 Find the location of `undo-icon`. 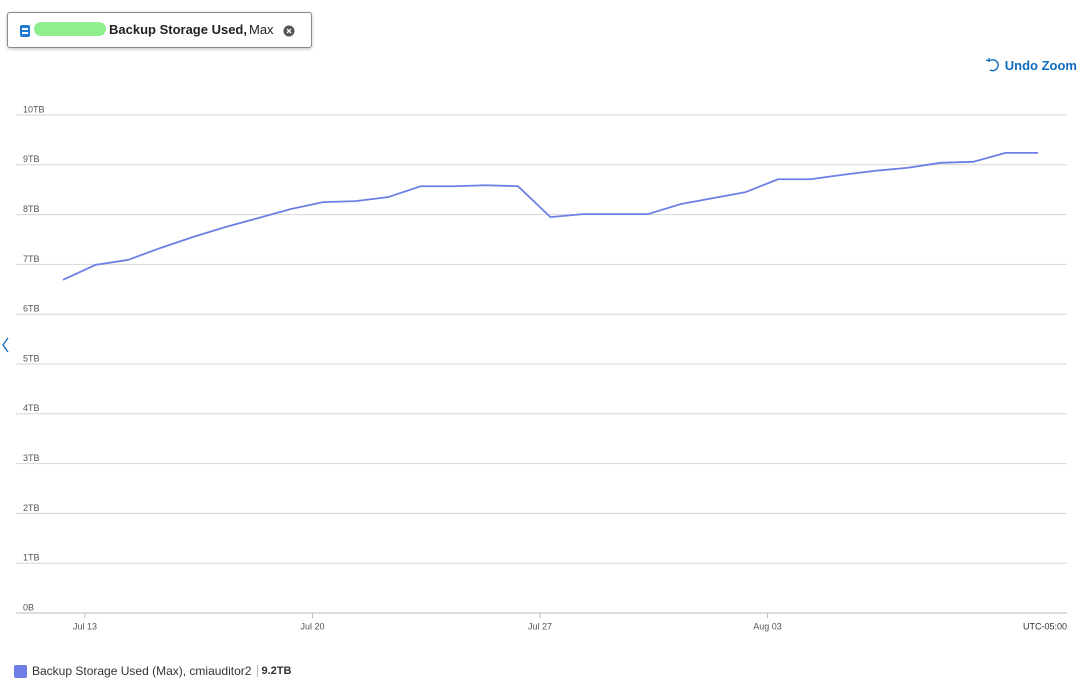

undo-icon is located at coordinates (992, 65).